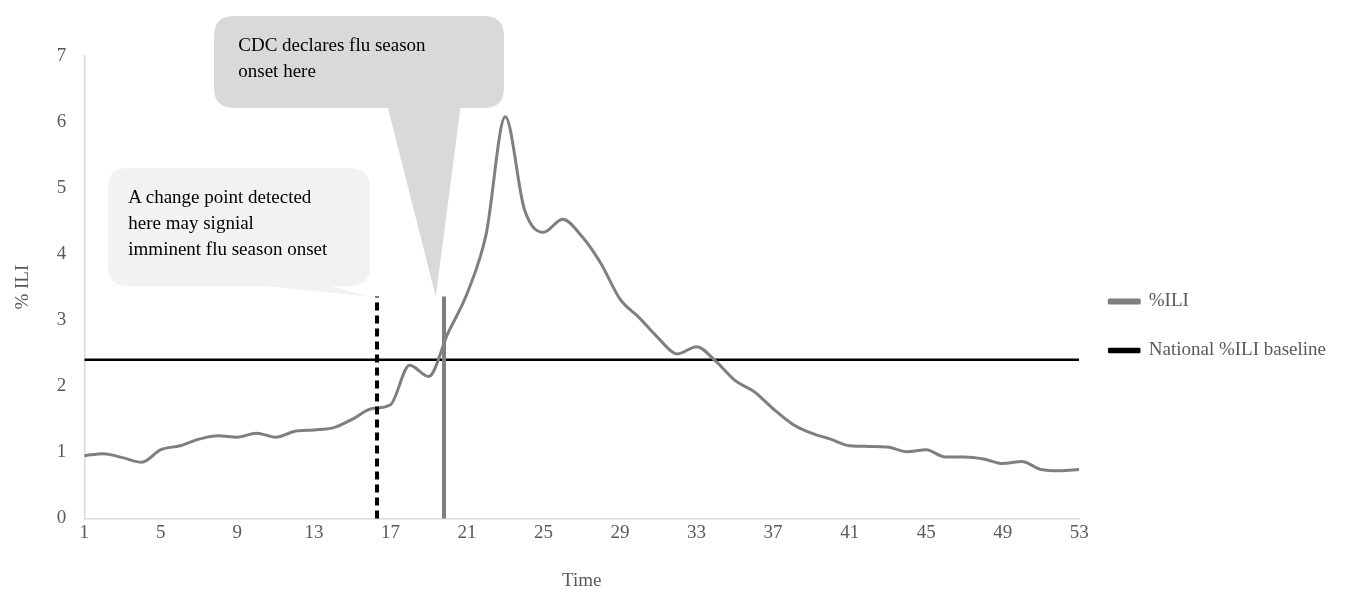 The image size is (1354, 604). I want to click on x-tick-label: 45, so click(926, 531).